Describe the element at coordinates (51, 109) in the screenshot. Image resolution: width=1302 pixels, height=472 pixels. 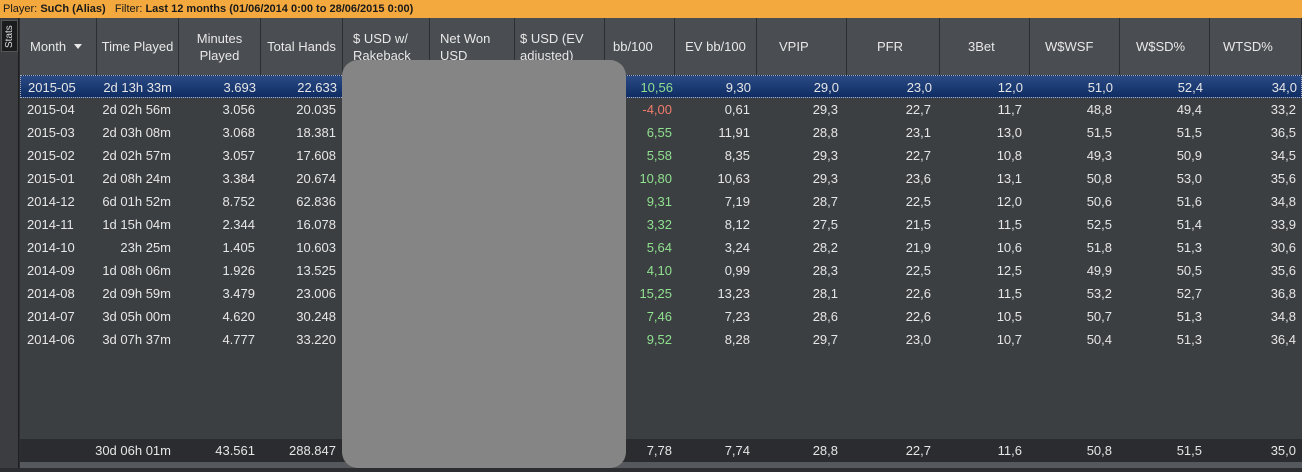
I see `cell-month: 2015-04` at that location.